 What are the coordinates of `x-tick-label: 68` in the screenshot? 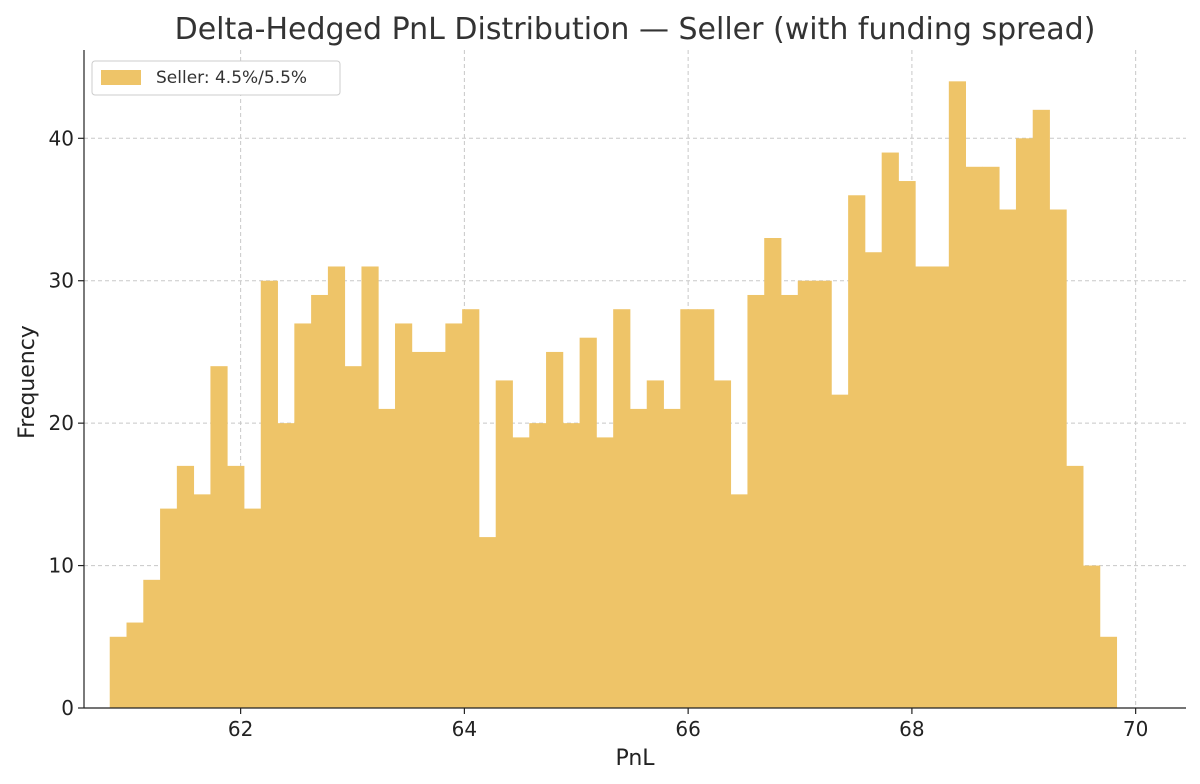 It's located at (911, 729).